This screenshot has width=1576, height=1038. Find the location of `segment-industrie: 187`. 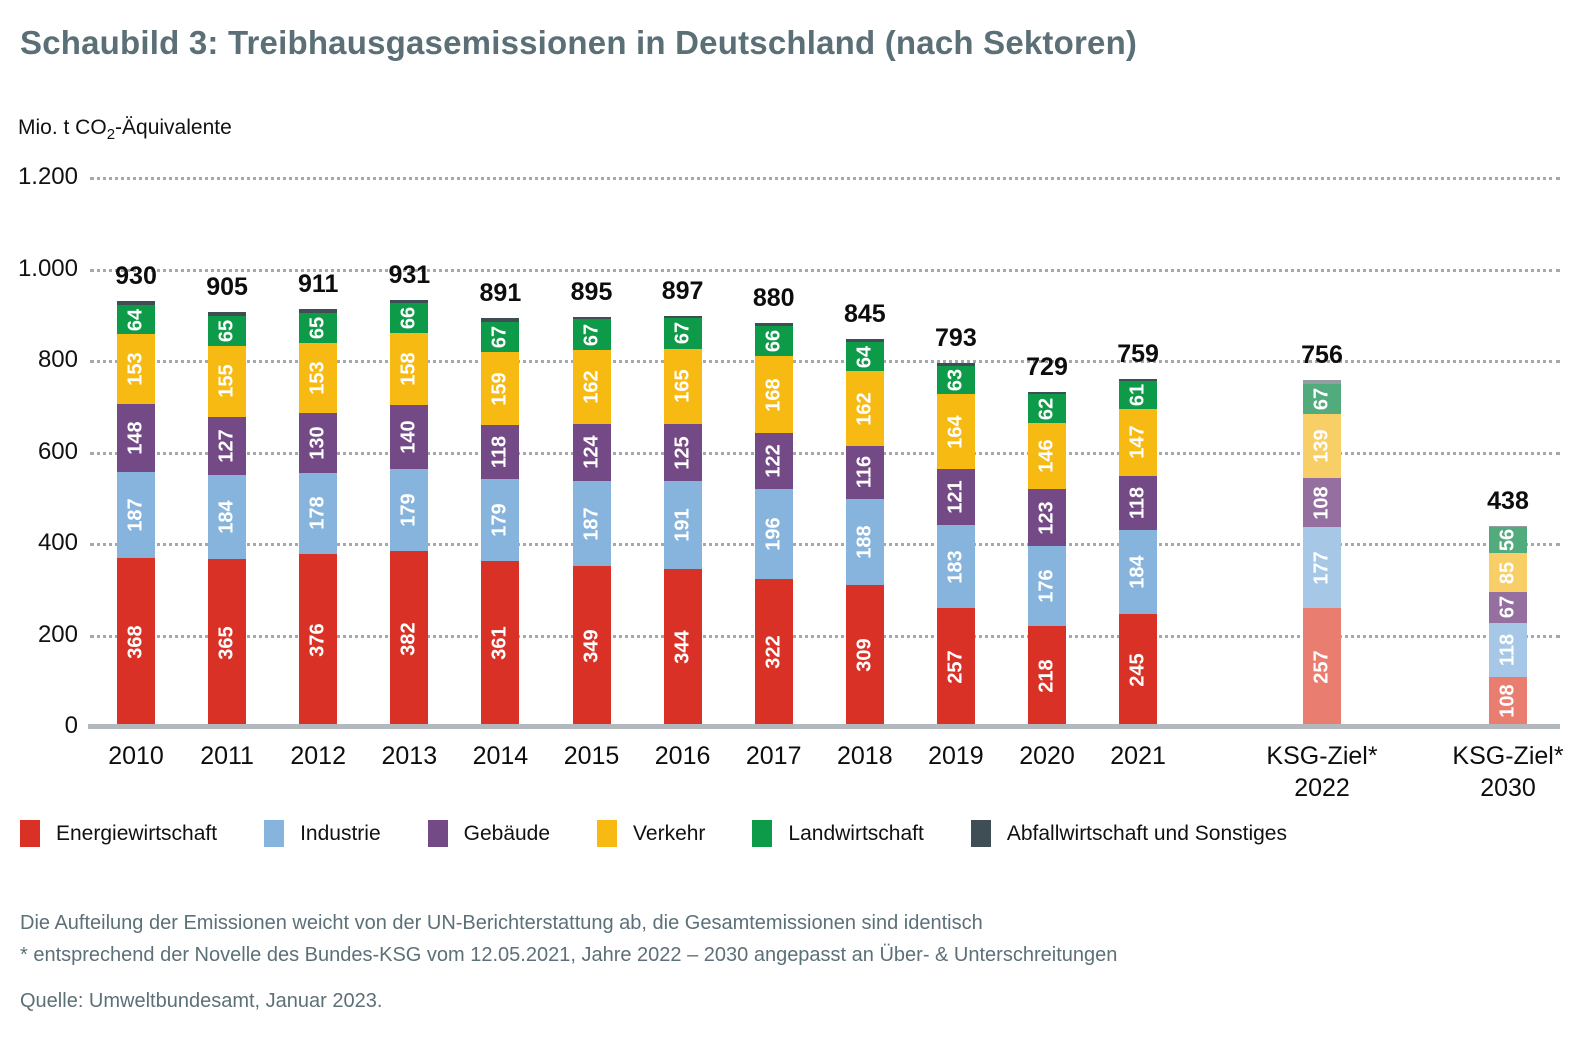

segment-industrie: 187 is located at coordinates (136, 515).